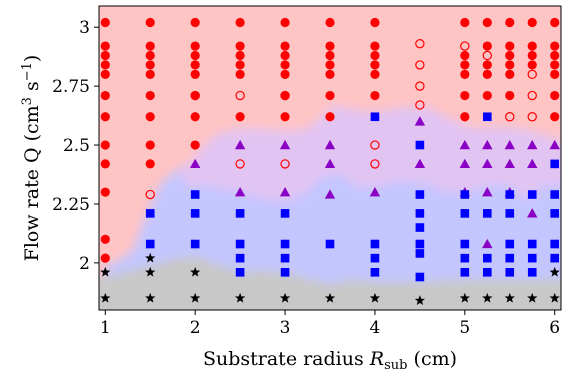 The image size is (566, 377). What do you see at coordinates (464, 328) in the screenshot?
I see `x-tick-label: 5` at bounding box center [464, 328].